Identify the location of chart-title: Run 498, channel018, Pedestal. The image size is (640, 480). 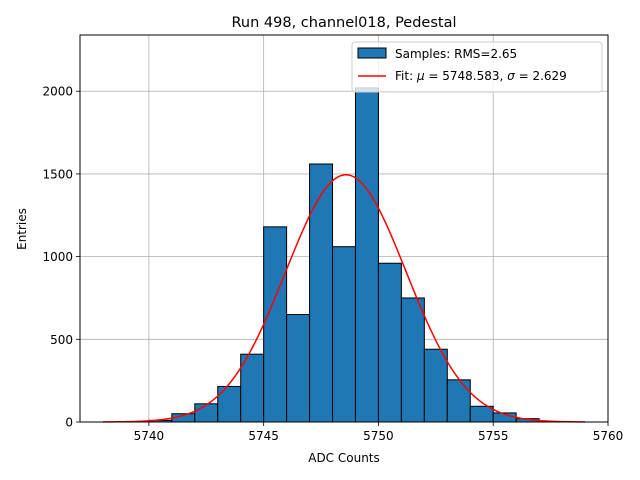
(343, 23).